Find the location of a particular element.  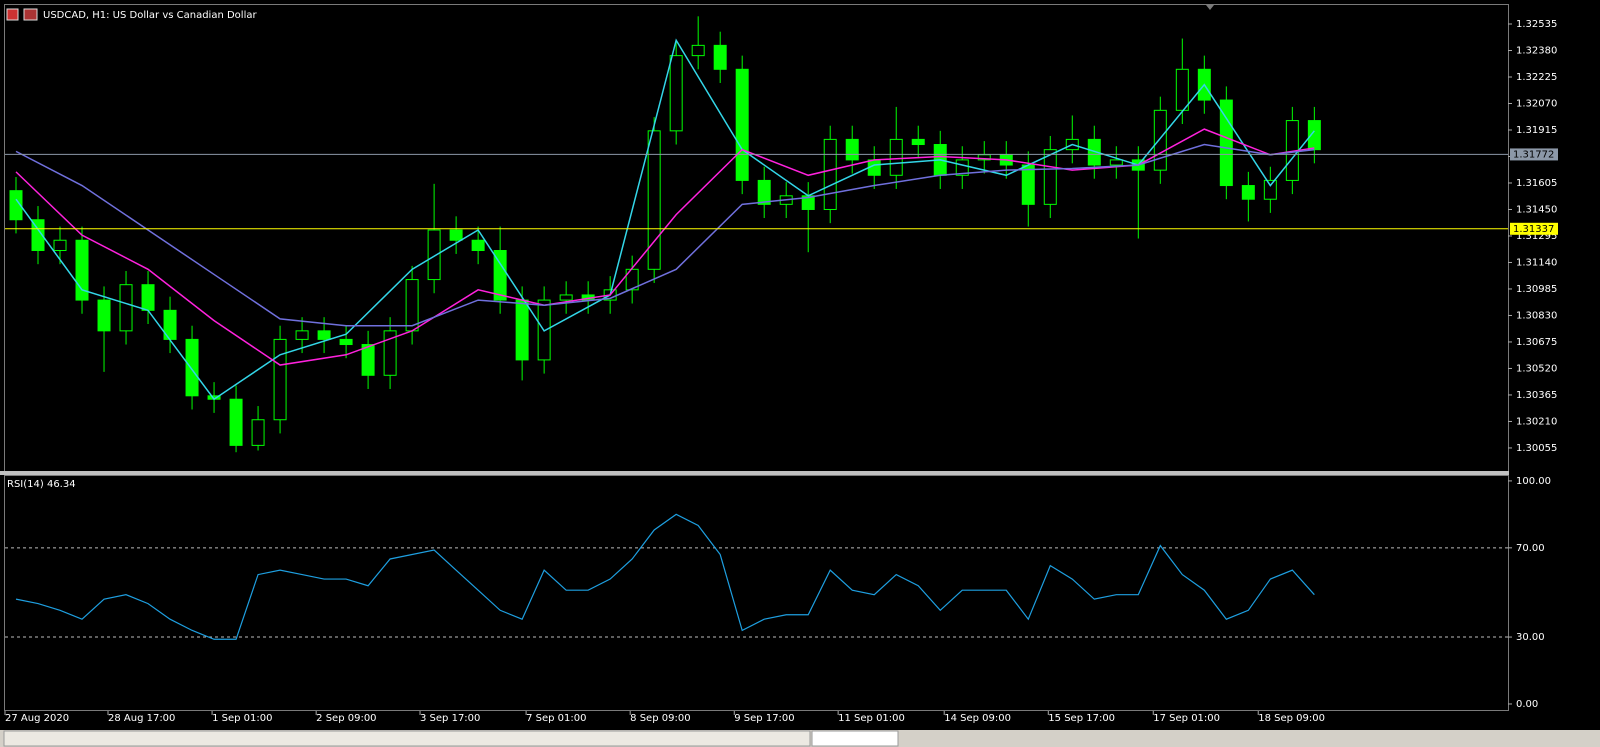

y-tick-label: 1.30520 is located at coordinates (1536, 368).